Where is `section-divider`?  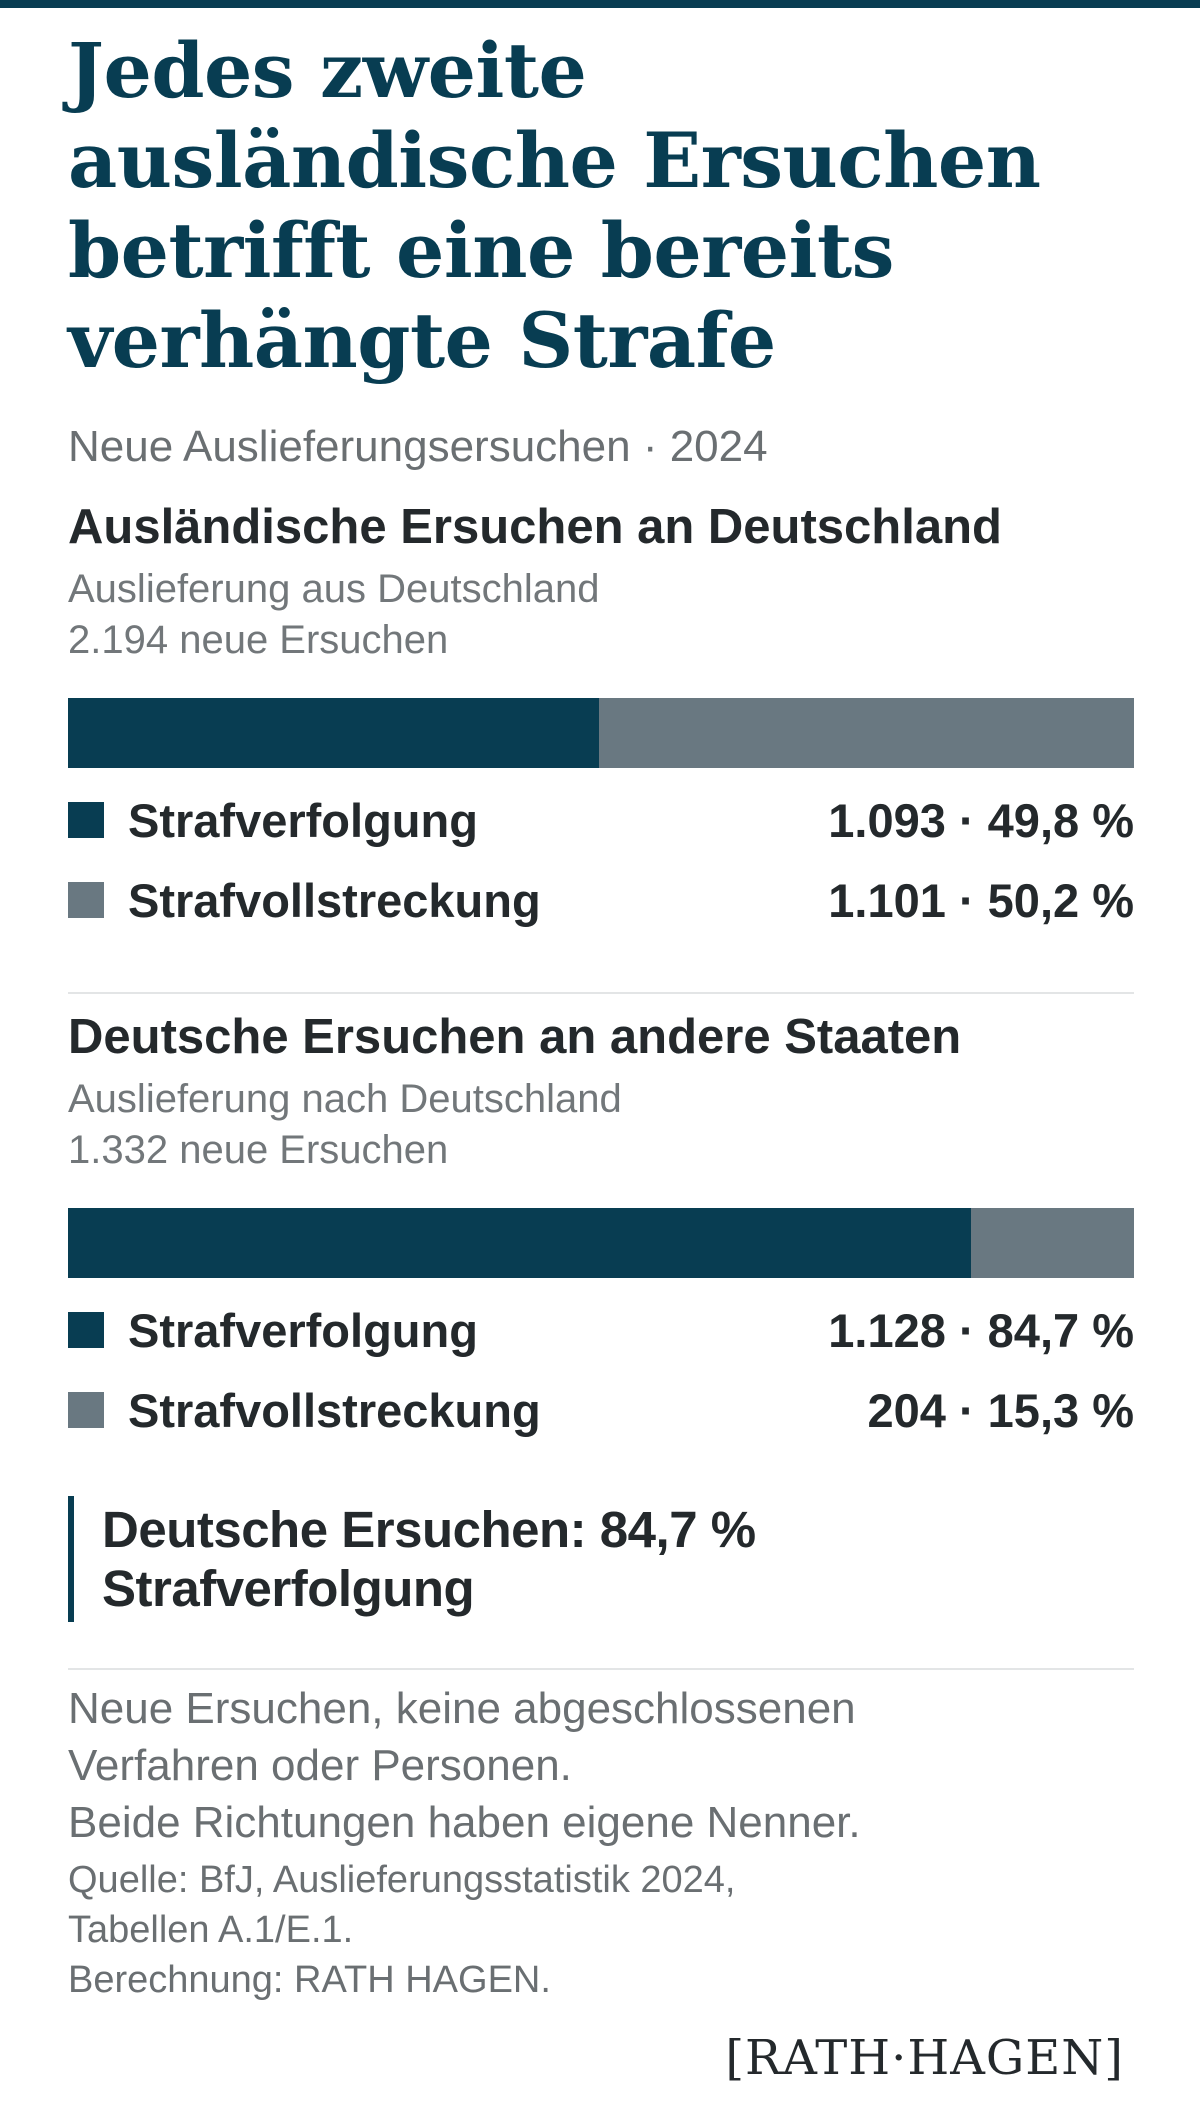
section-divider is located at coordinates (601, 993).